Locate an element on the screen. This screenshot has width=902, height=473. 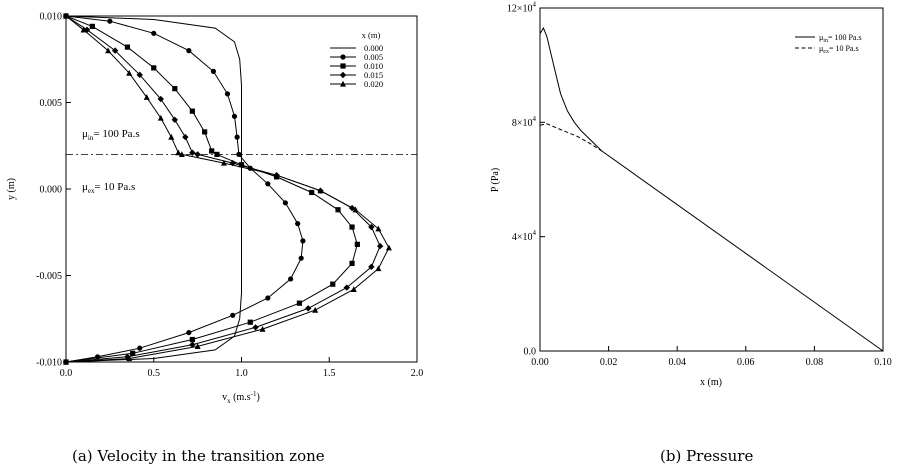
legend-label: μin= 100 Pa.s is located at coordinates (840, 38).